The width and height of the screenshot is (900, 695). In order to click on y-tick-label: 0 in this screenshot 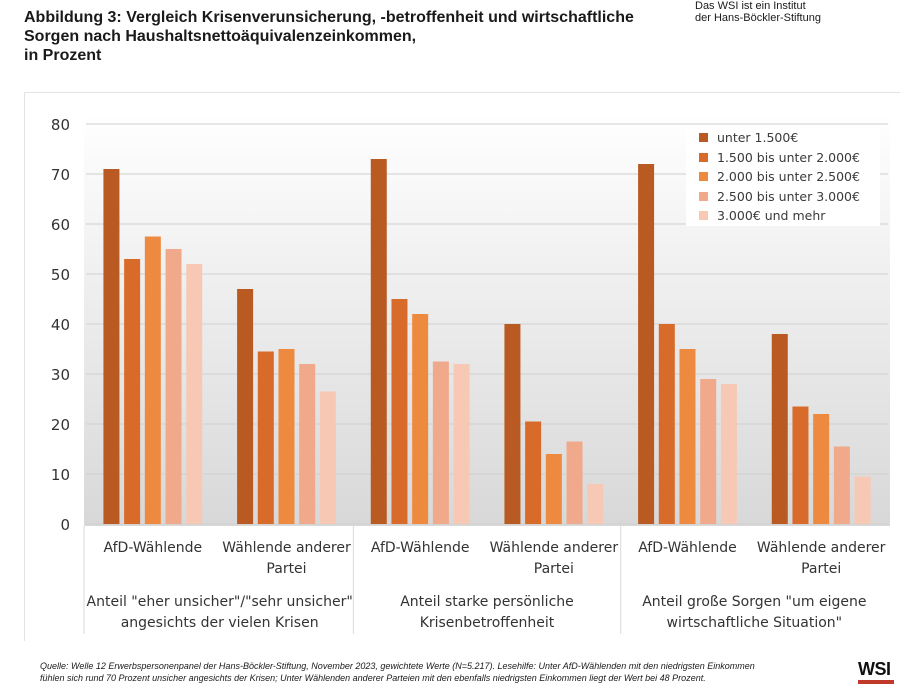, I will do `click(65, 525)`.